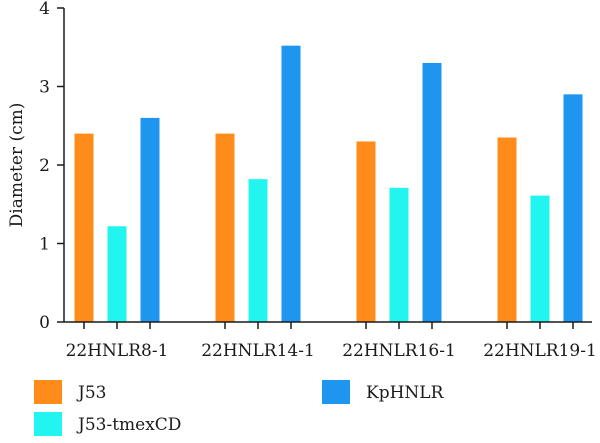 The width and height of the screenshot is (600, 443). Describe the element at coordinates (44, 166) in the screenshot. I see `y-tick-label: 2` at that location.